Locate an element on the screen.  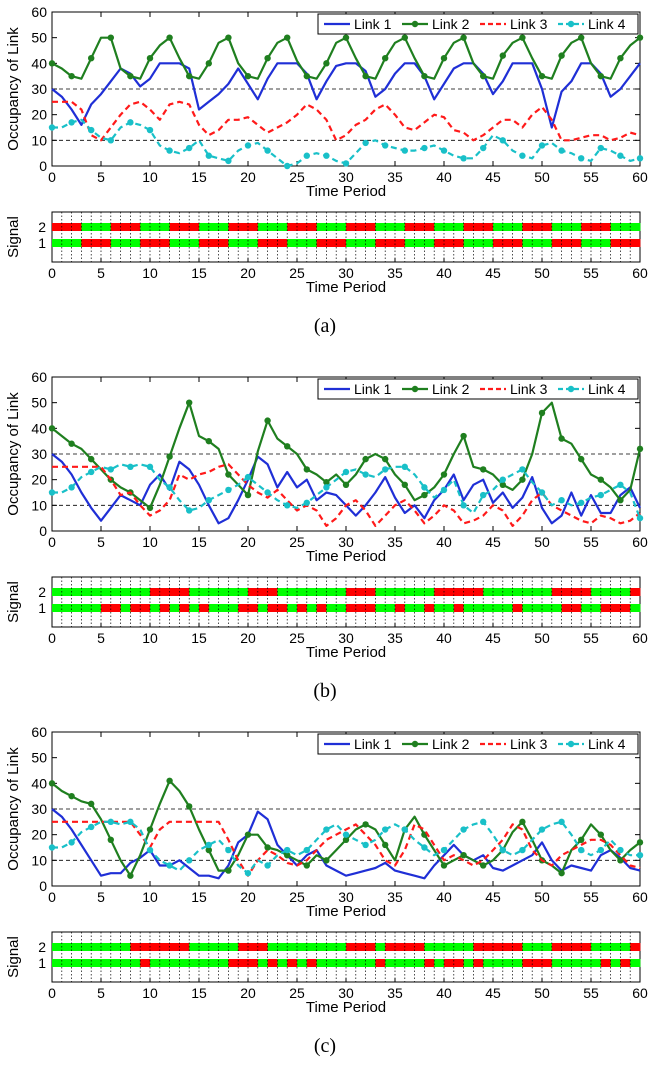
signal-y-axis-label: Signal is located at coordinates (13, 957).